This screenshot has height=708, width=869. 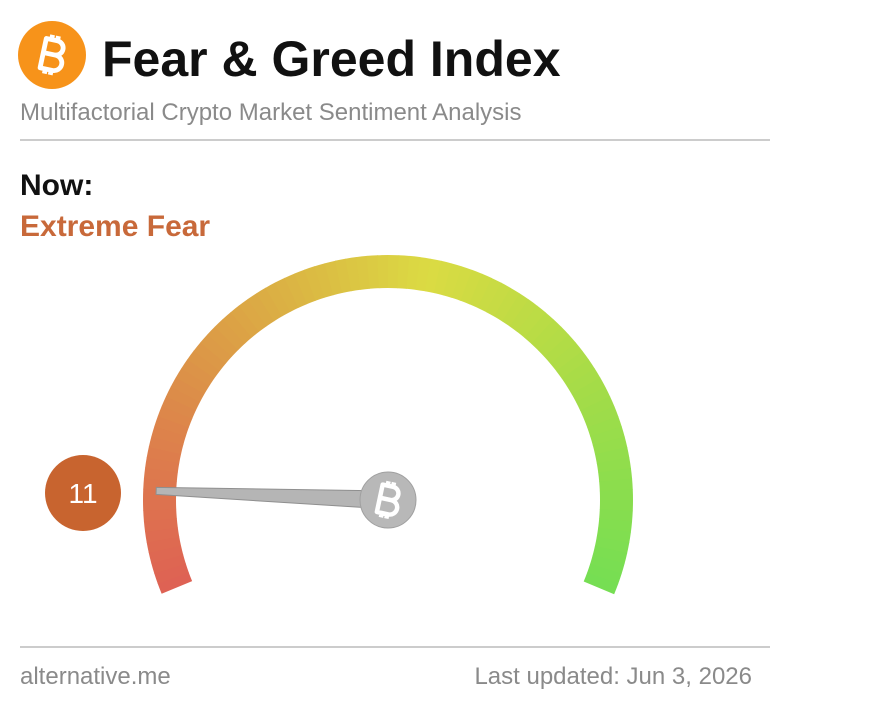 I want to click on logo-icon, so click(x=51, y=55).